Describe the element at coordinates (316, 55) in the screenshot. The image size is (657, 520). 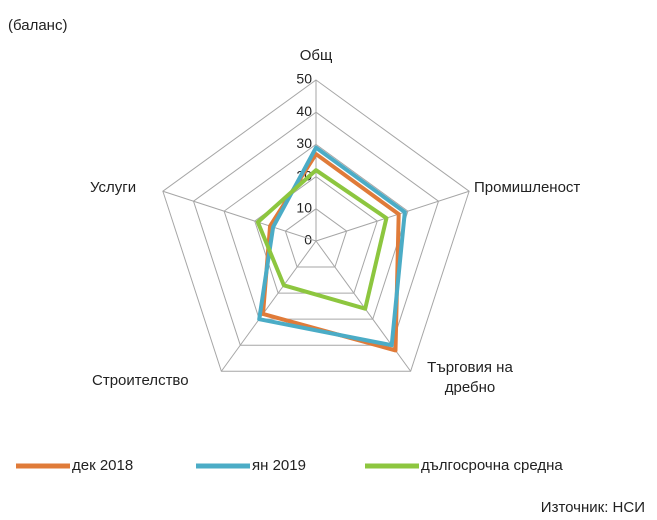
I see `category-label: Общ` at that location.